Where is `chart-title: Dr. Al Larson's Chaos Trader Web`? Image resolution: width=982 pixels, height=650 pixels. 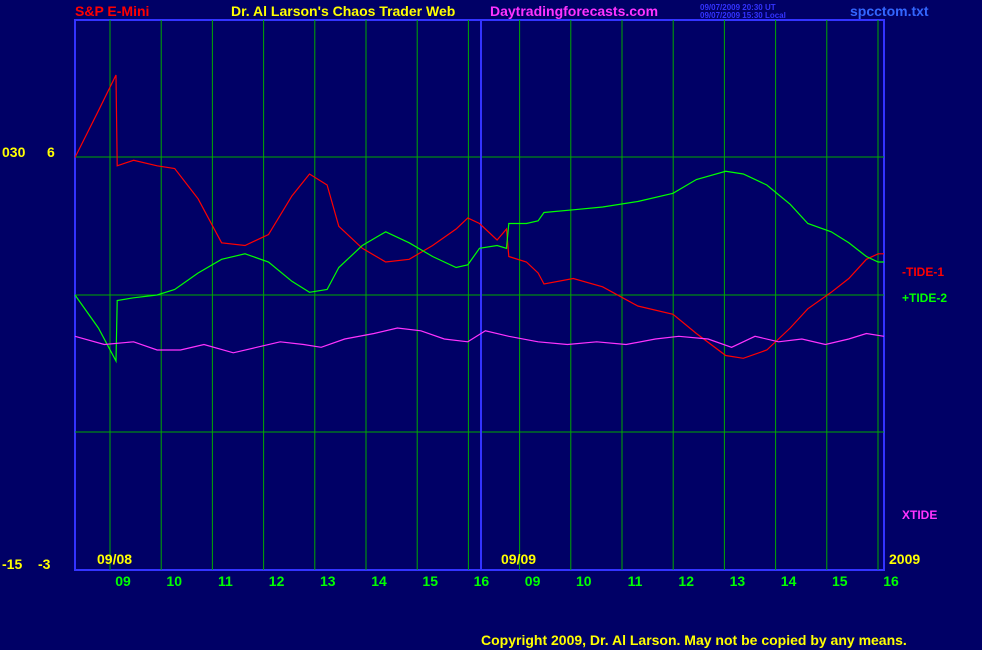
chart-title: Dr. Al Larson's Chaos Trader Web is located at coordinates (343, 11).